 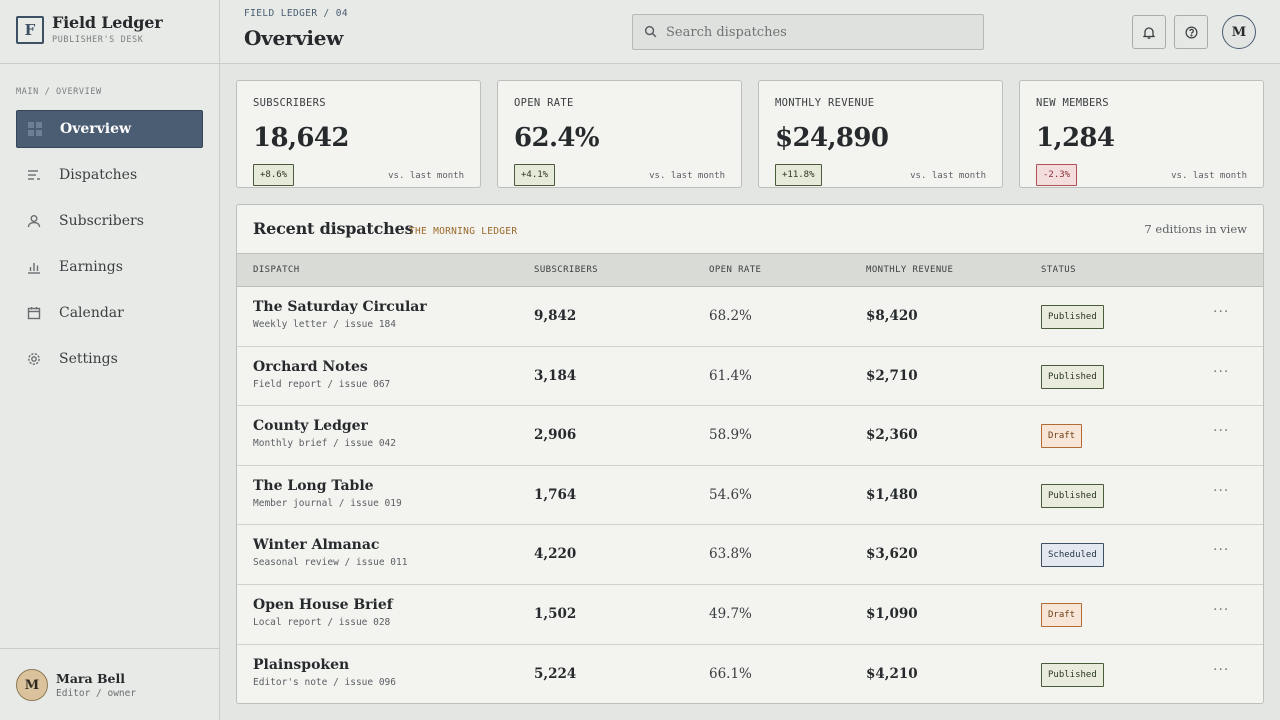 I want to click on kpi-delta-badge: -2.3%, so click(x=1057, y=175).